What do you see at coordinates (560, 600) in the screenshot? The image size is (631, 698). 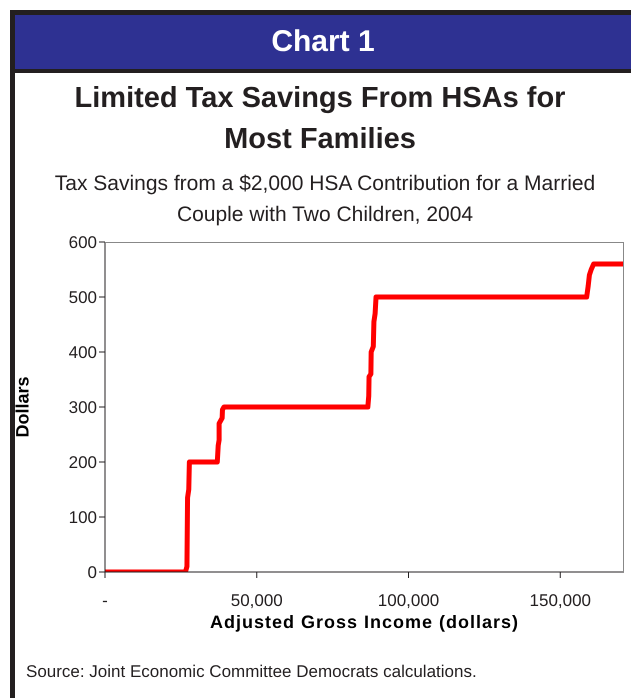 I see `x-tick-label: 150,000` at bounding box center [560, 600].